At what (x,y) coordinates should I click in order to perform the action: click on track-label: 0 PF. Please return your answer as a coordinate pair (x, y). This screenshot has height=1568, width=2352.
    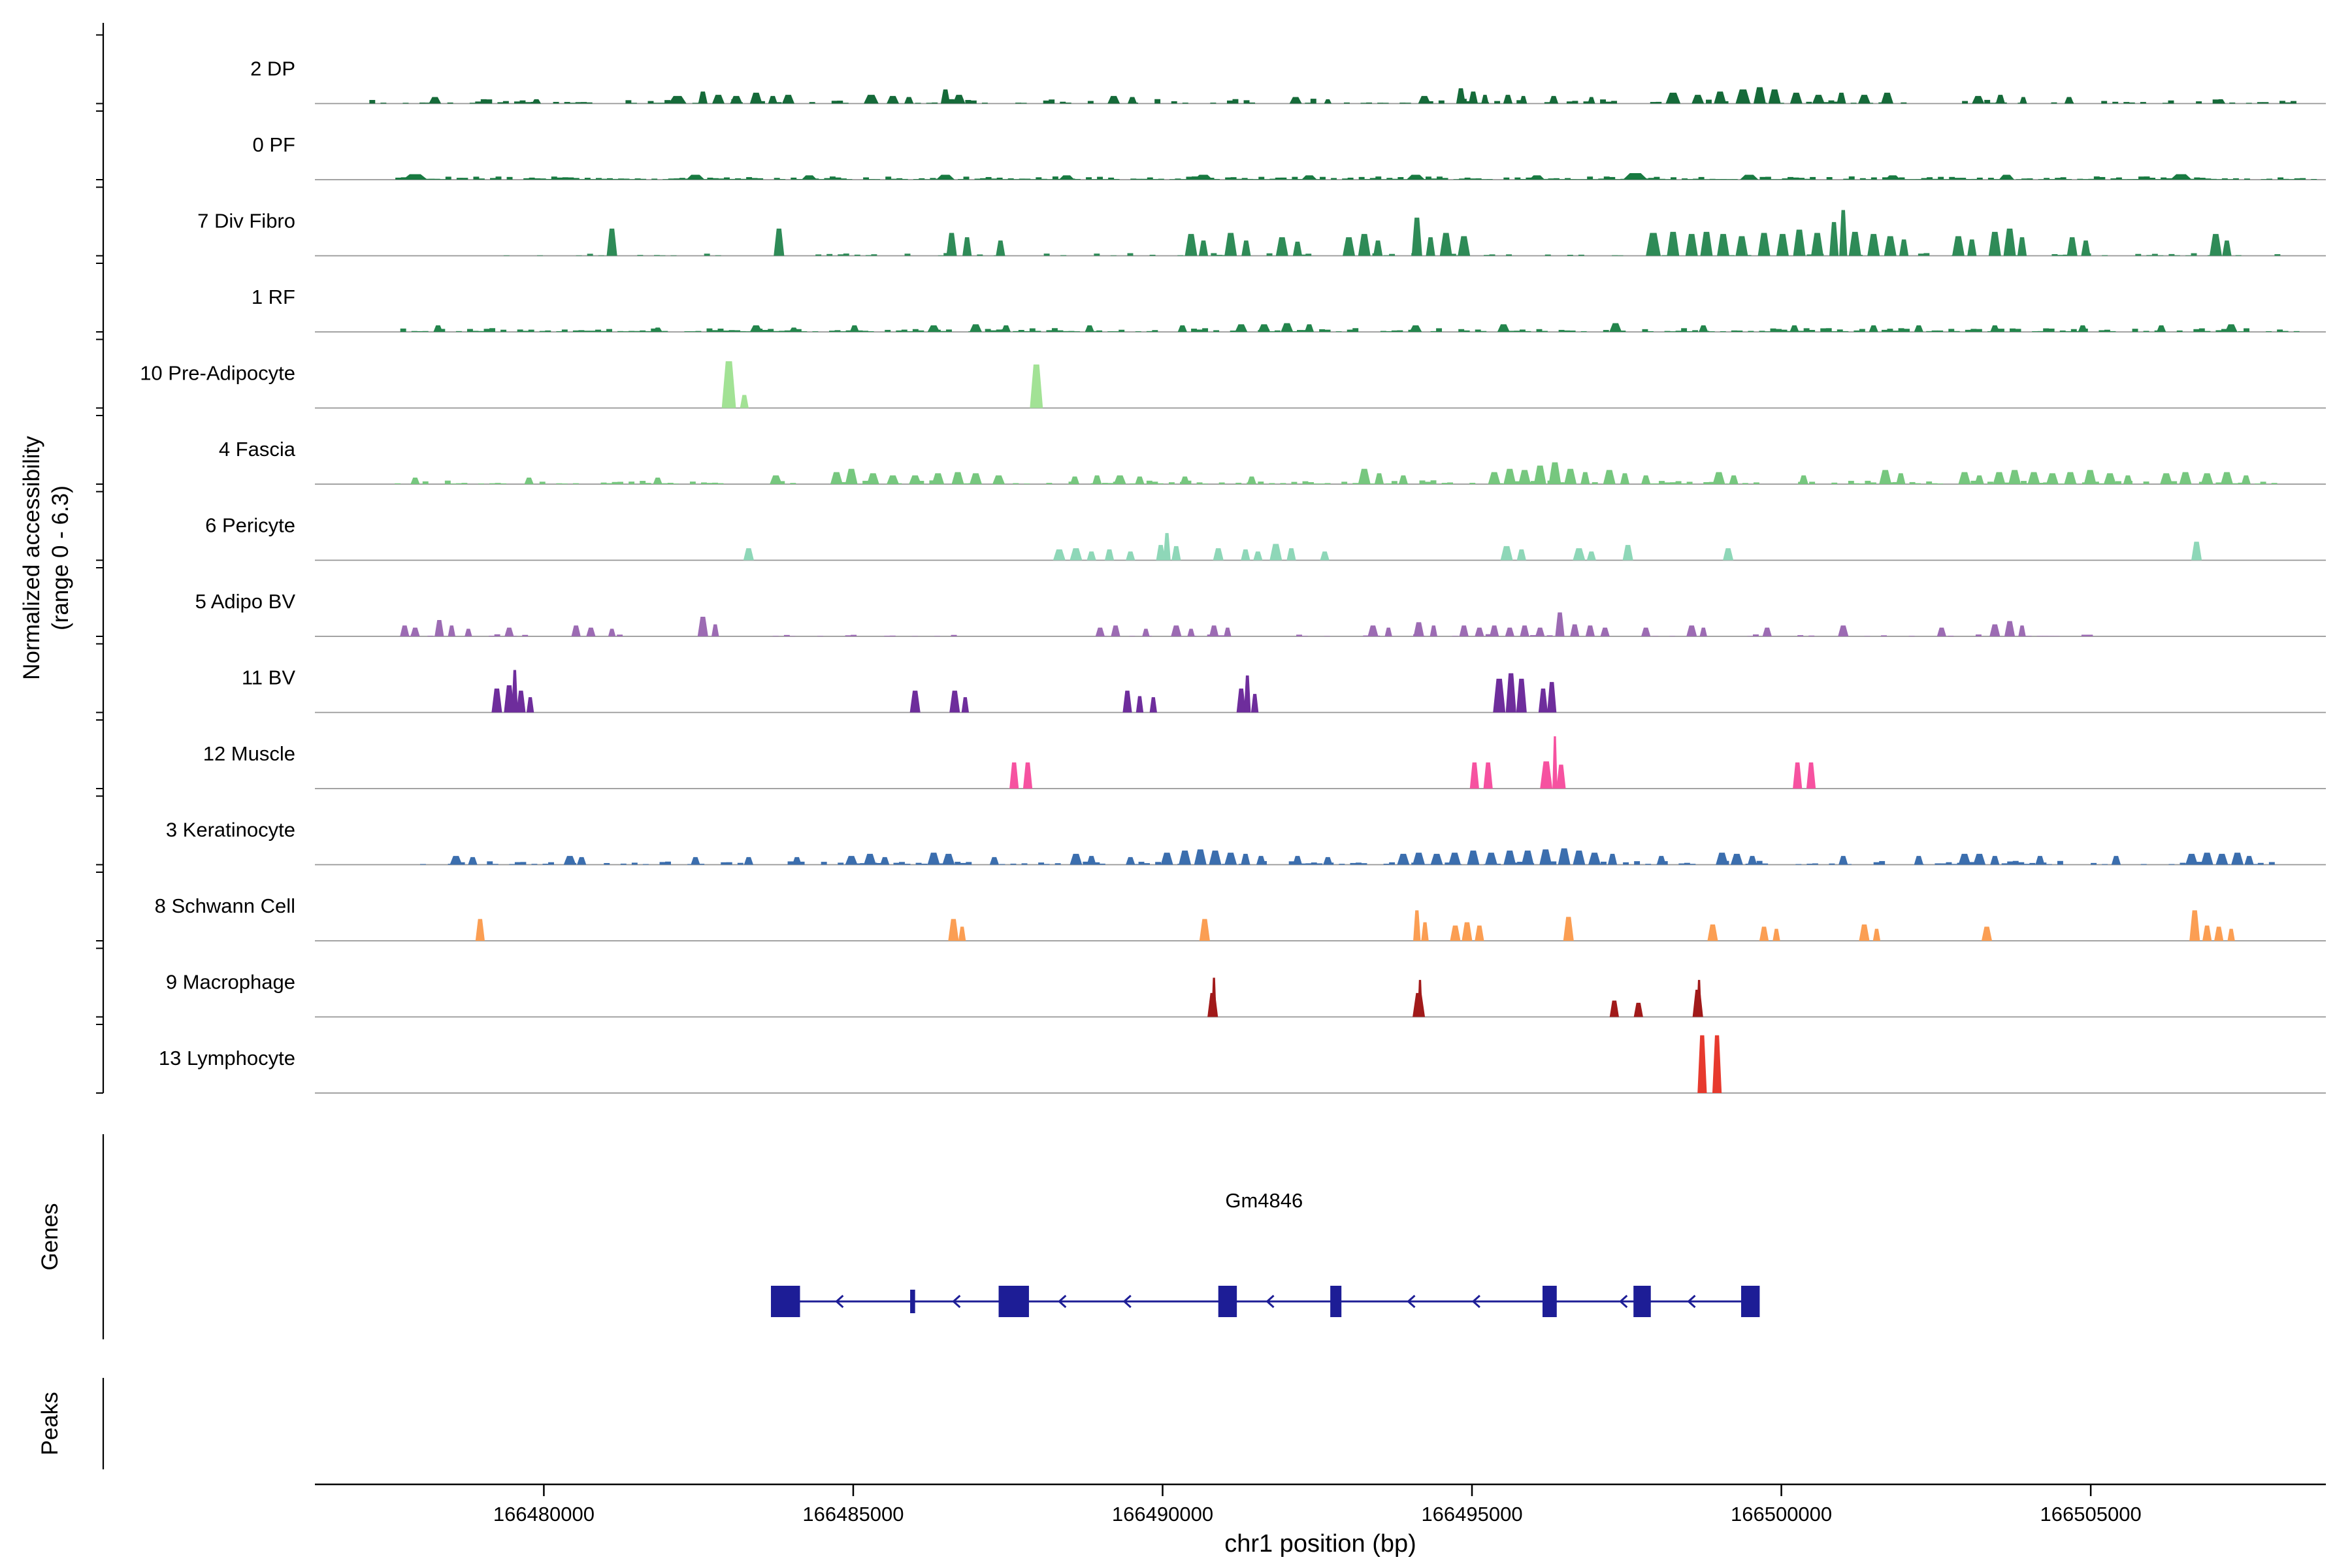
    Looking at the image, I should click on (274, 144).